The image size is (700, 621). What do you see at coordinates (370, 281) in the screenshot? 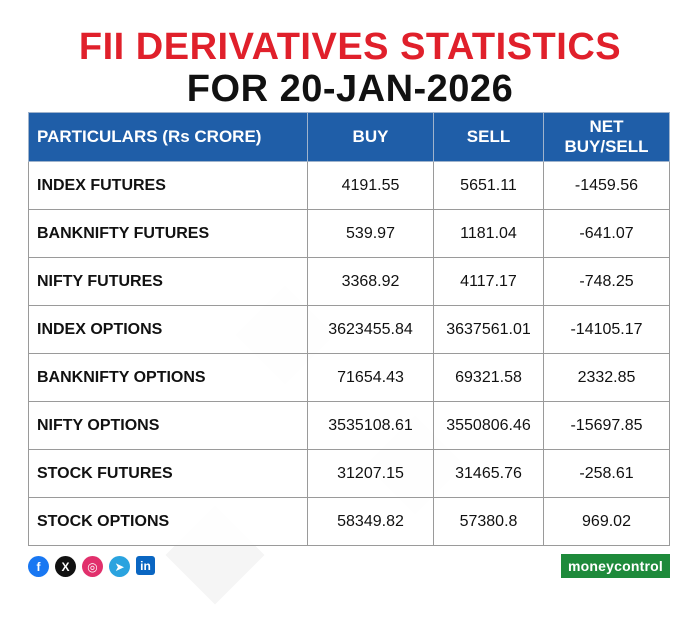
I see `buy-value: 3368.92` at bounding box center [370, 281].